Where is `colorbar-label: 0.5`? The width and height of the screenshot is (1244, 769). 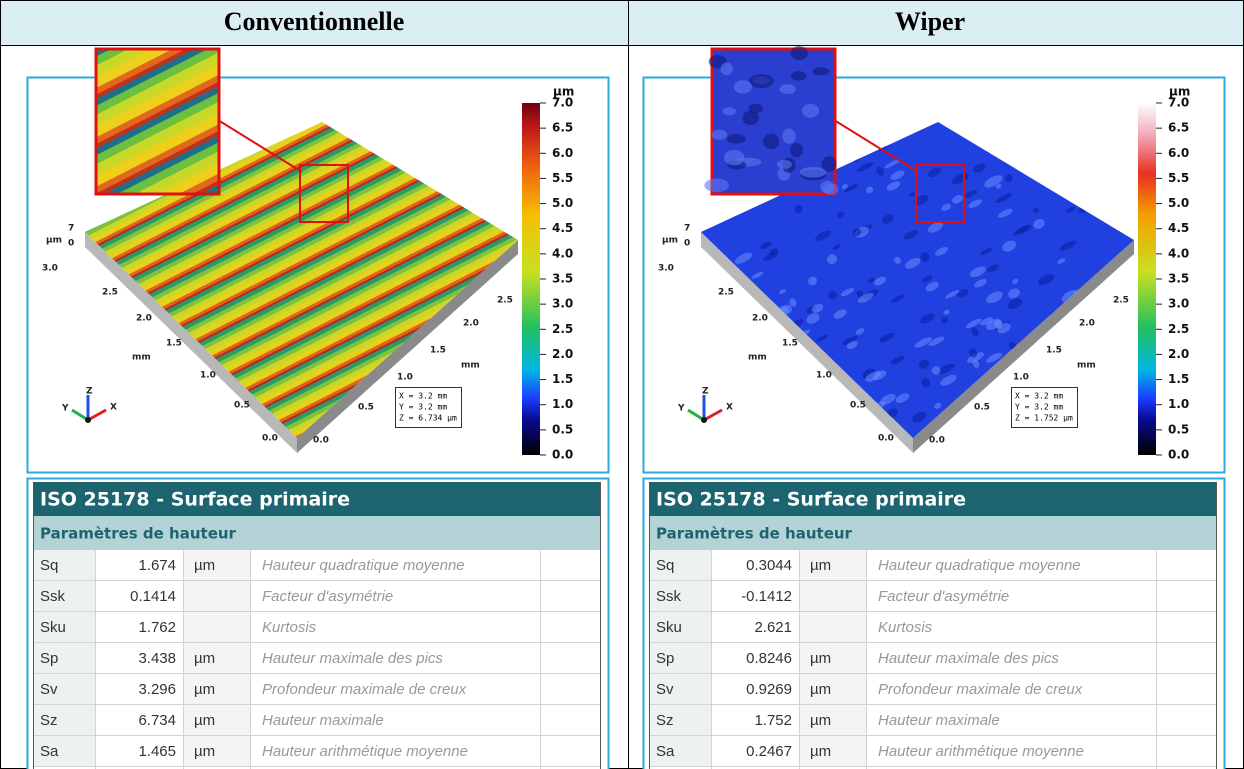
colorbar-label: 0.5 is located at coordinates (1178, 429).